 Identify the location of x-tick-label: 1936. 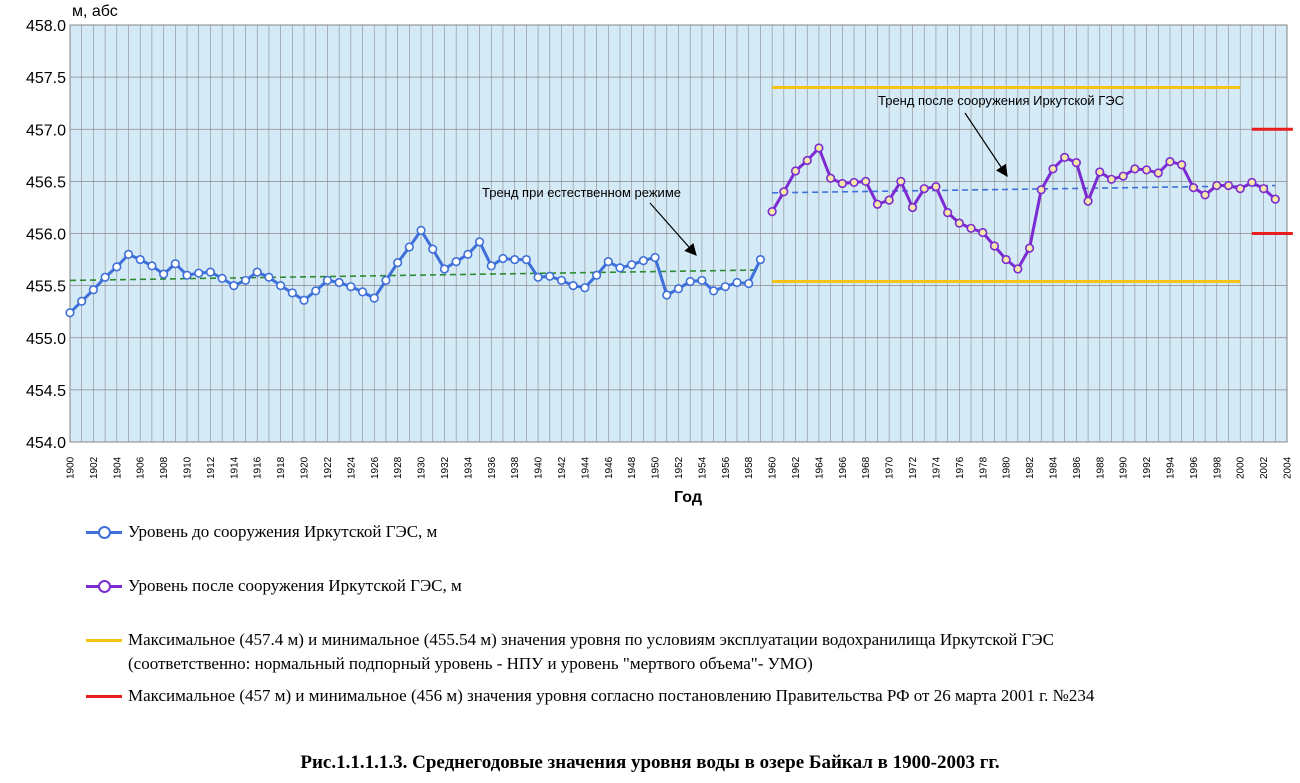
(492, 467).